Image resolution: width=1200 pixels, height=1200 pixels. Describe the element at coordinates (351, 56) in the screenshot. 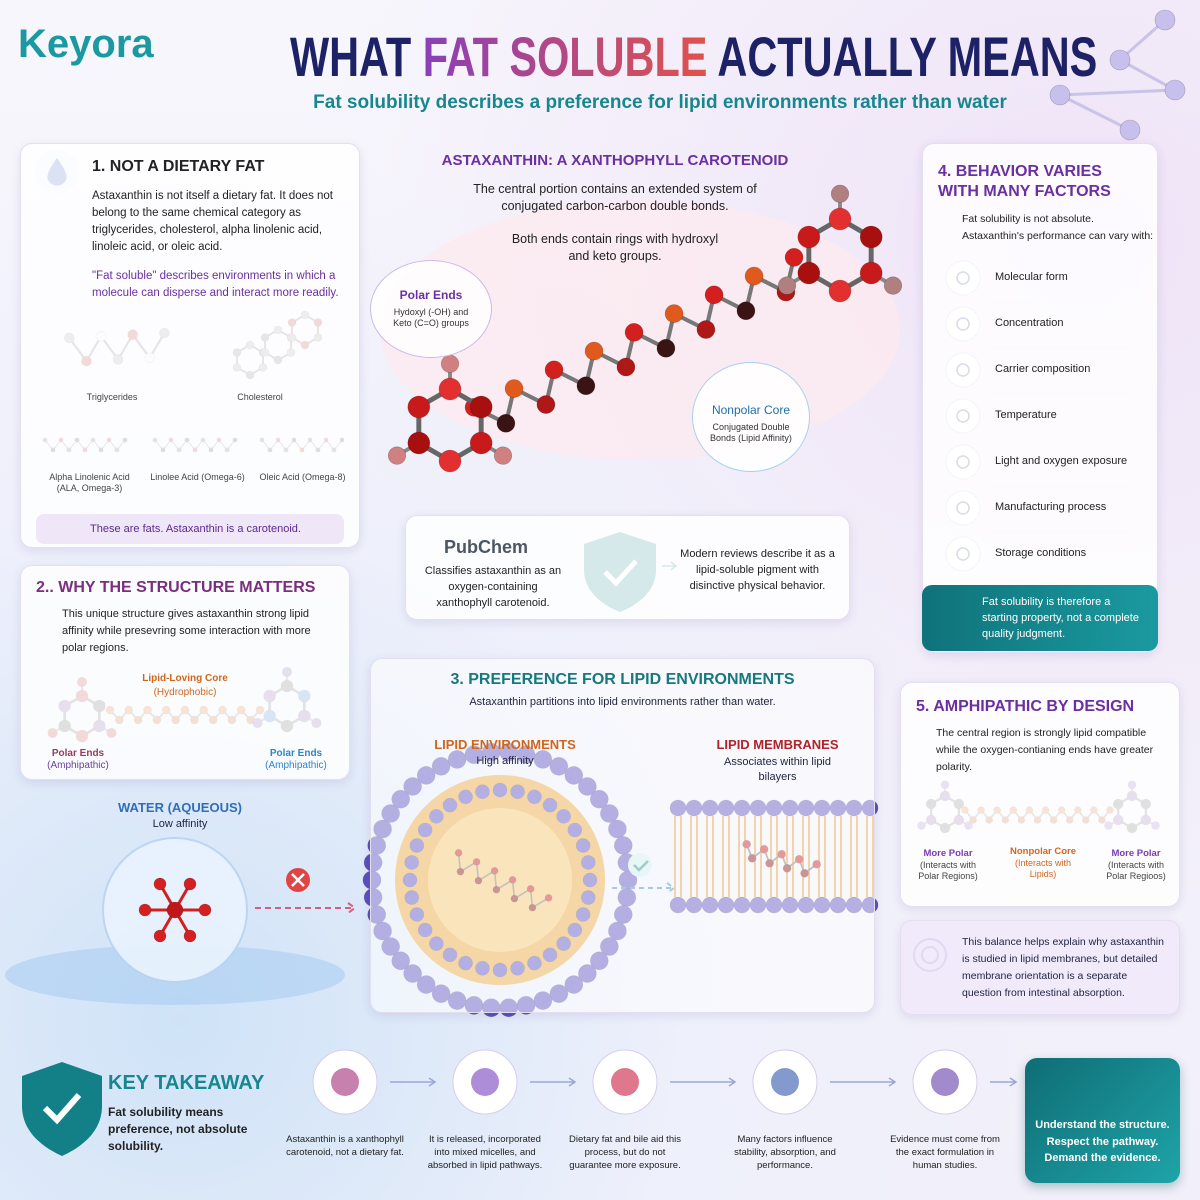

I see `title-part: WHAT` at that location.